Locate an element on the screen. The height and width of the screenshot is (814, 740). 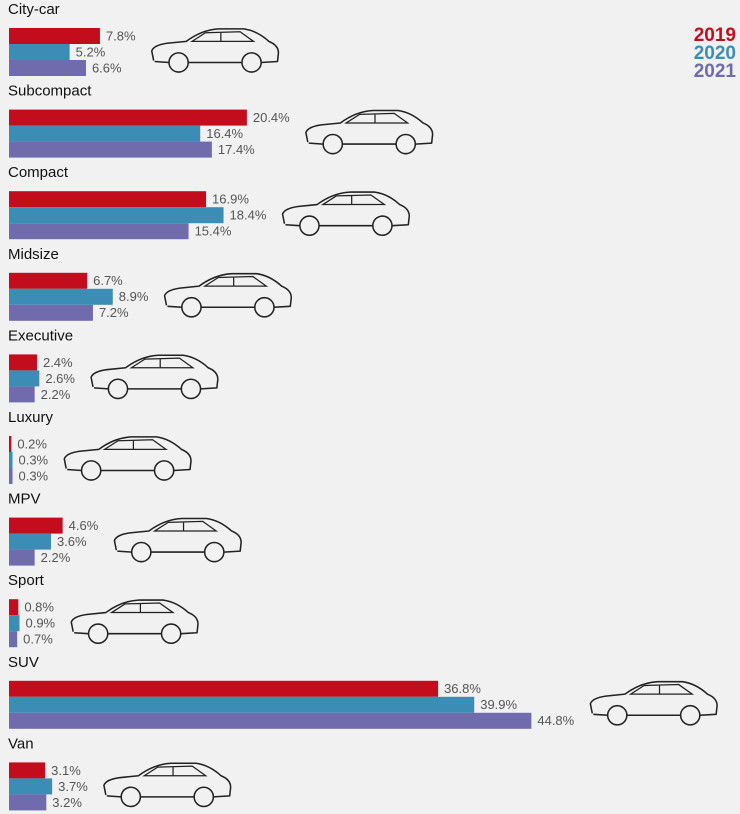
legend-entry: 2021 is located at coordinates (715, 71).